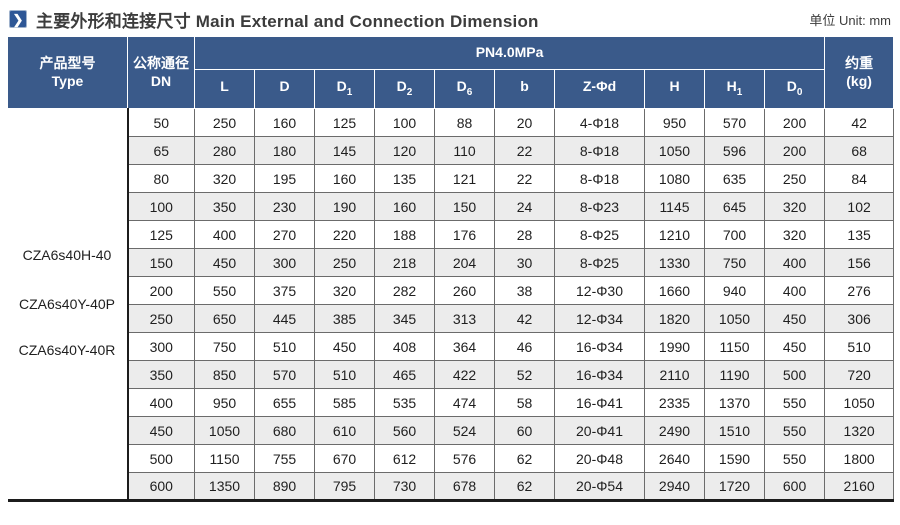 This screenshot has width=900, height=525. Describe the element at coordinates (524, 318) in the screenshot. I see `dimension-cell: 42` at that location.